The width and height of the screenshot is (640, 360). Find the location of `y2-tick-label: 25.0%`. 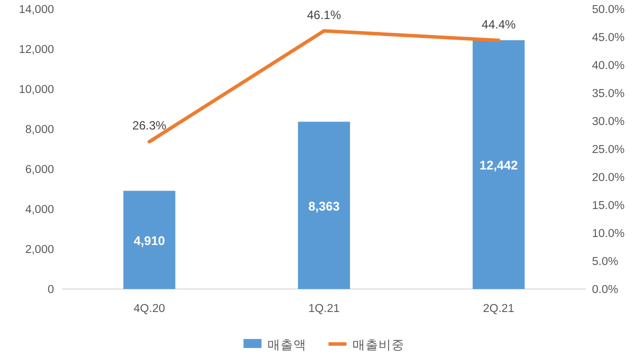

y2-tick-label: 25.0% is located at coordinates (608, 150).